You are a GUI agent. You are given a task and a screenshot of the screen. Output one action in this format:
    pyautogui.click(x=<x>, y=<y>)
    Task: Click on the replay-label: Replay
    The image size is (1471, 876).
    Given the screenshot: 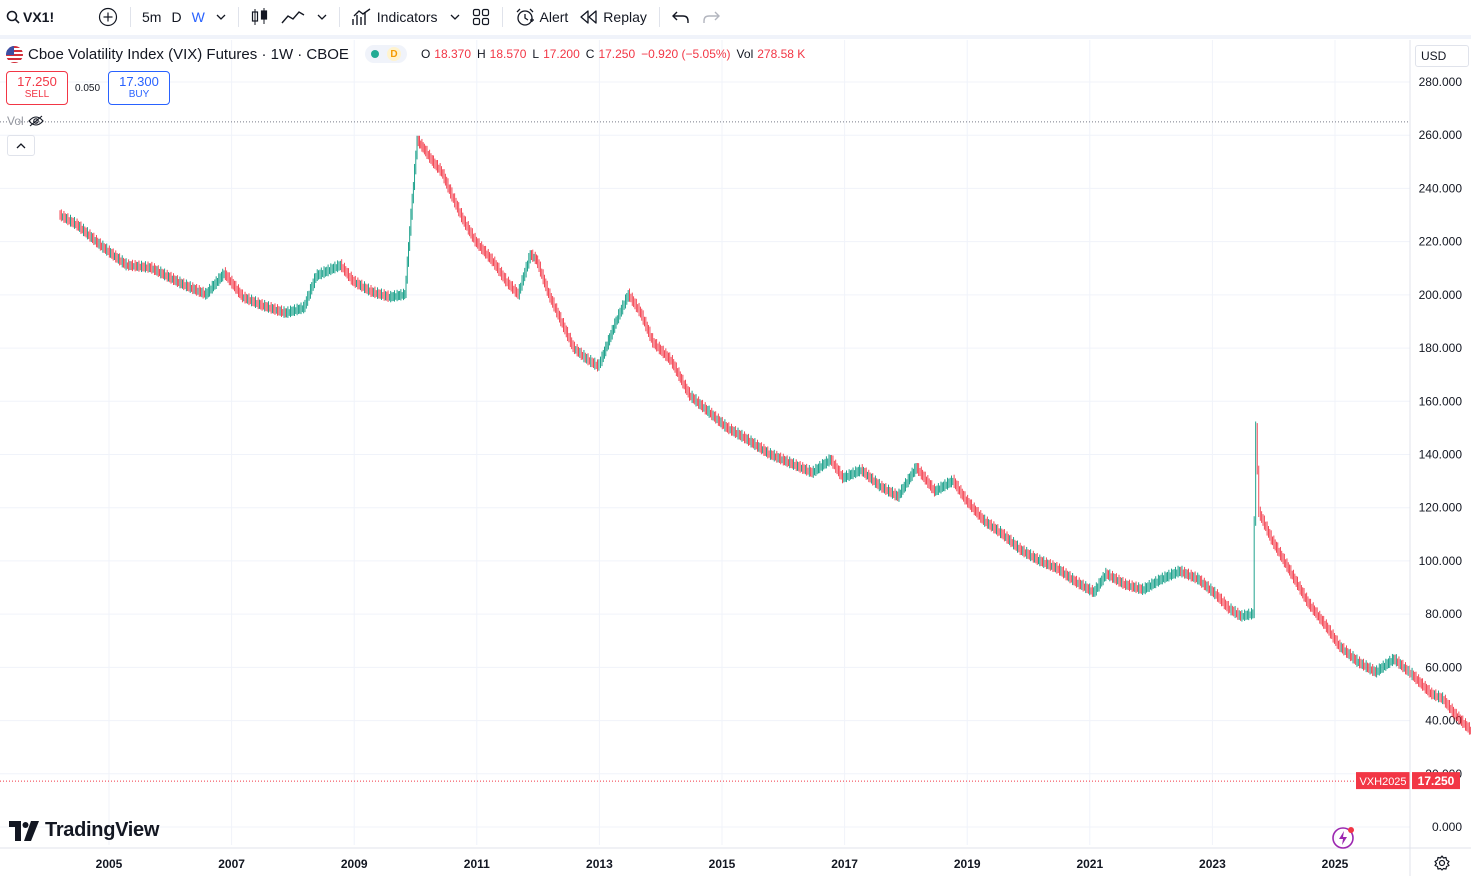 What is the action you would take?
    pyautogui.click(x=625, y=17)
    